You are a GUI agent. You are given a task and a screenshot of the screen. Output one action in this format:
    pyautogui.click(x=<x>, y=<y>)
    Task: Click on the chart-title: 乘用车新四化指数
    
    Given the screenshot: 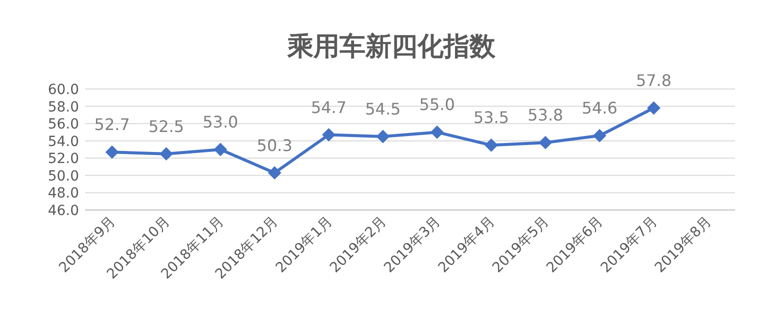 What is the action you would take?
    pyautogui.click(x=391, y=47)
    